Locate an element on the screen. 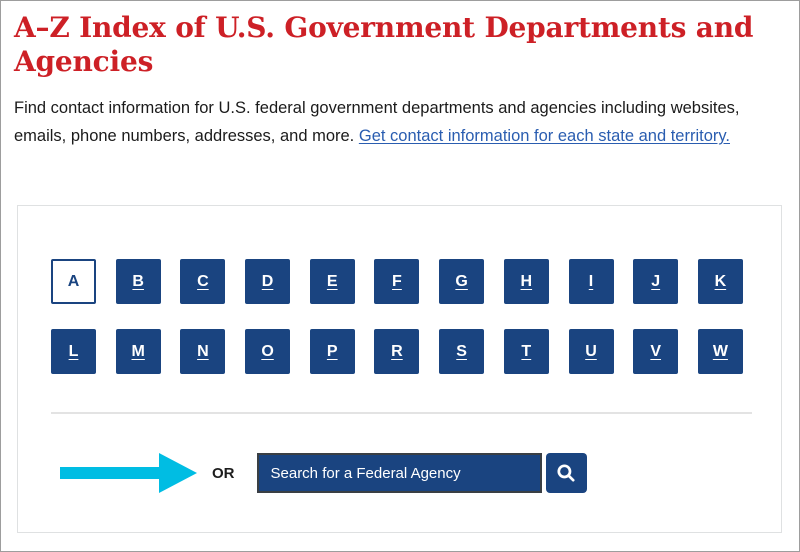 The width and height of the screenshot is (800, 552). letter-tile-v: V is located at coordinates (656, 351).